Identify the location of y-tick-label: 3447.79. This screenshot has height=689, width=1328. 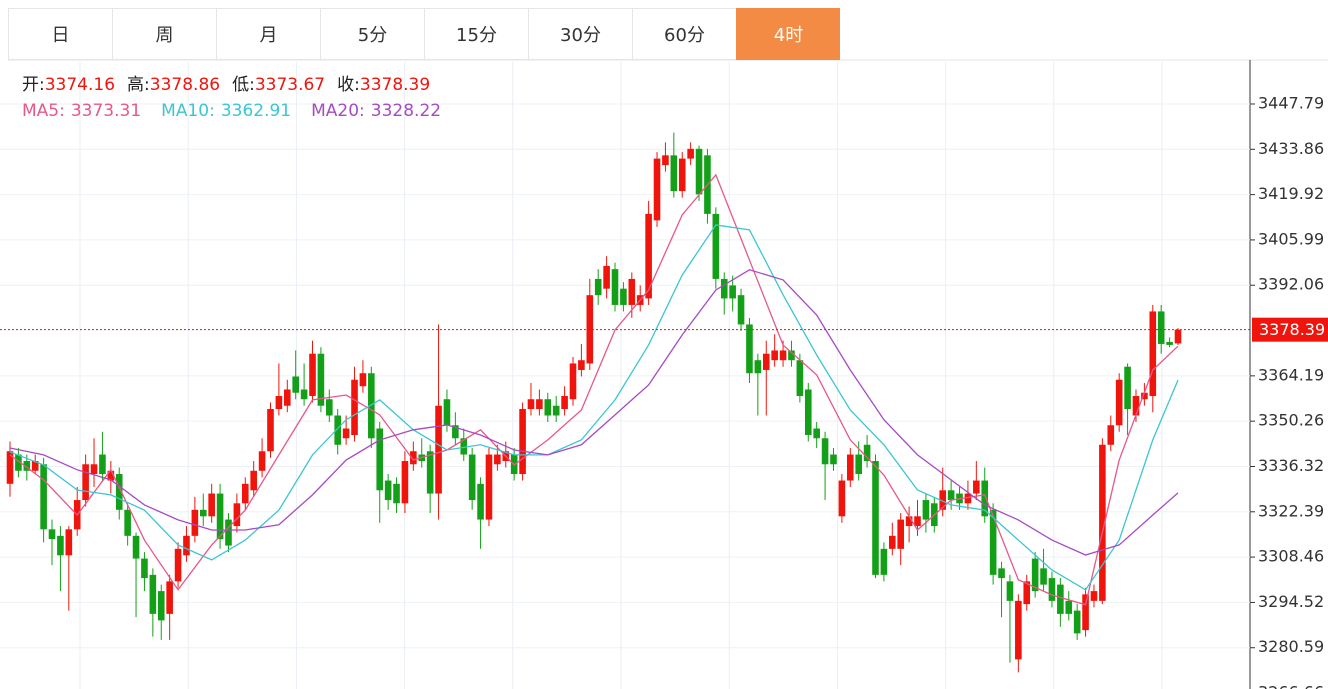
(1291, 102).